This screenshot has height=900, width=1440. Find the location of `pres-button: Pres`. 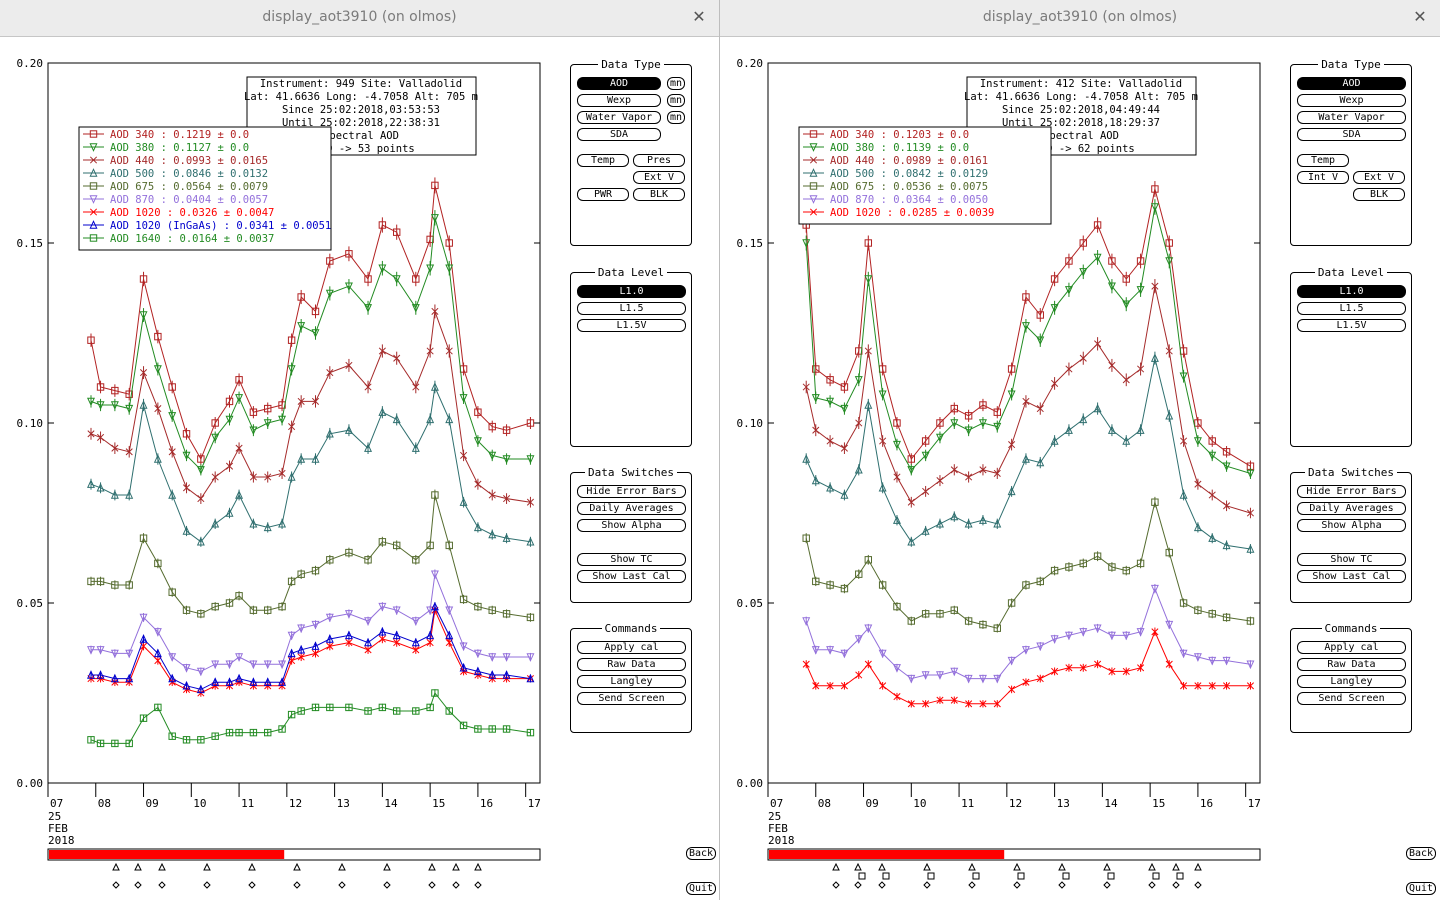

pres-button: Pres is located at coordinates (659, 160).